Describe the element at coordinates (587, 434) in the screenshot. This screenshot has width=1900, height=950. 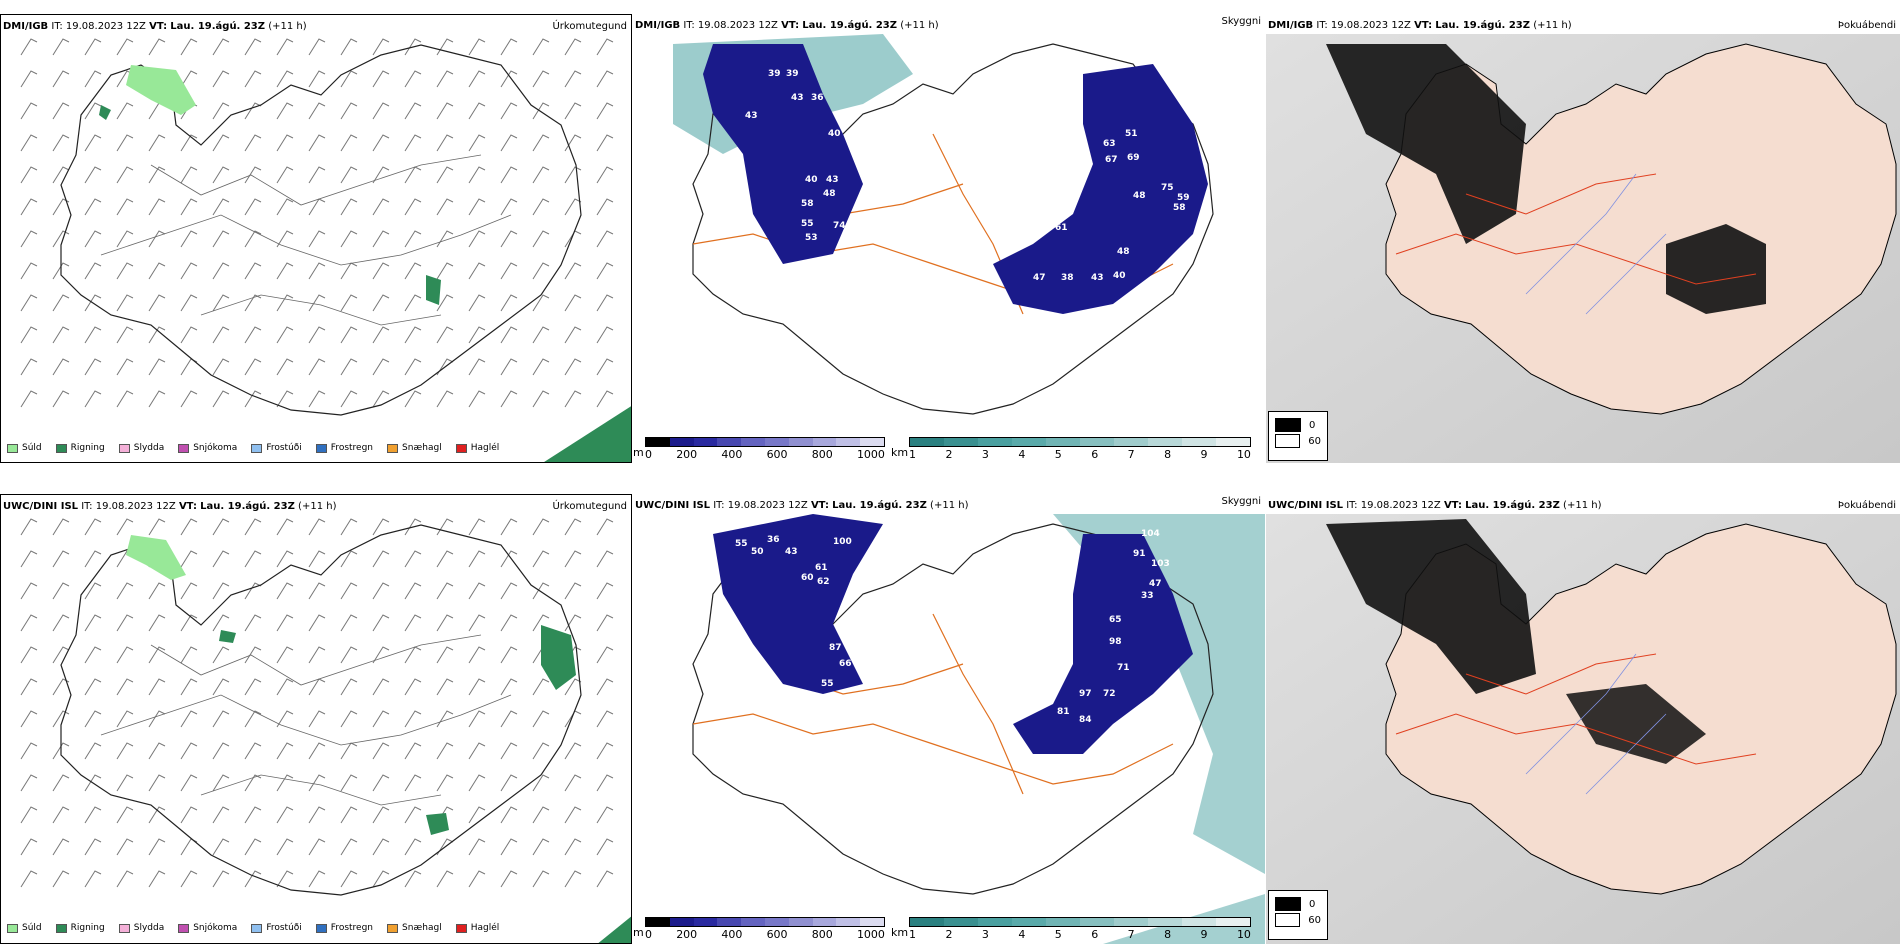
I see `sea-rain-area` at that location.